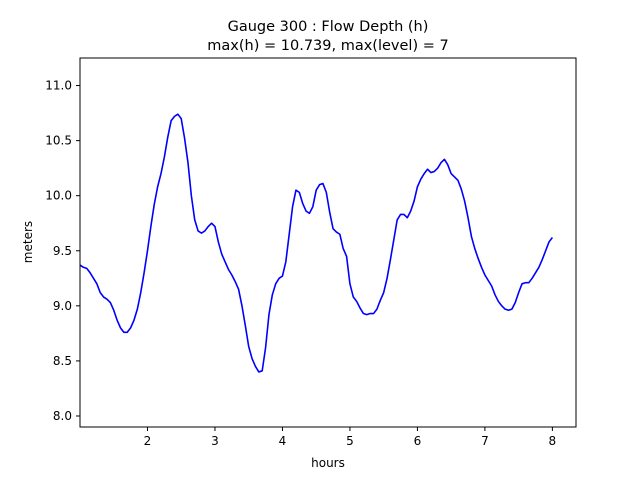  I want to click on x-tick-label: 8, so click(553, 441).